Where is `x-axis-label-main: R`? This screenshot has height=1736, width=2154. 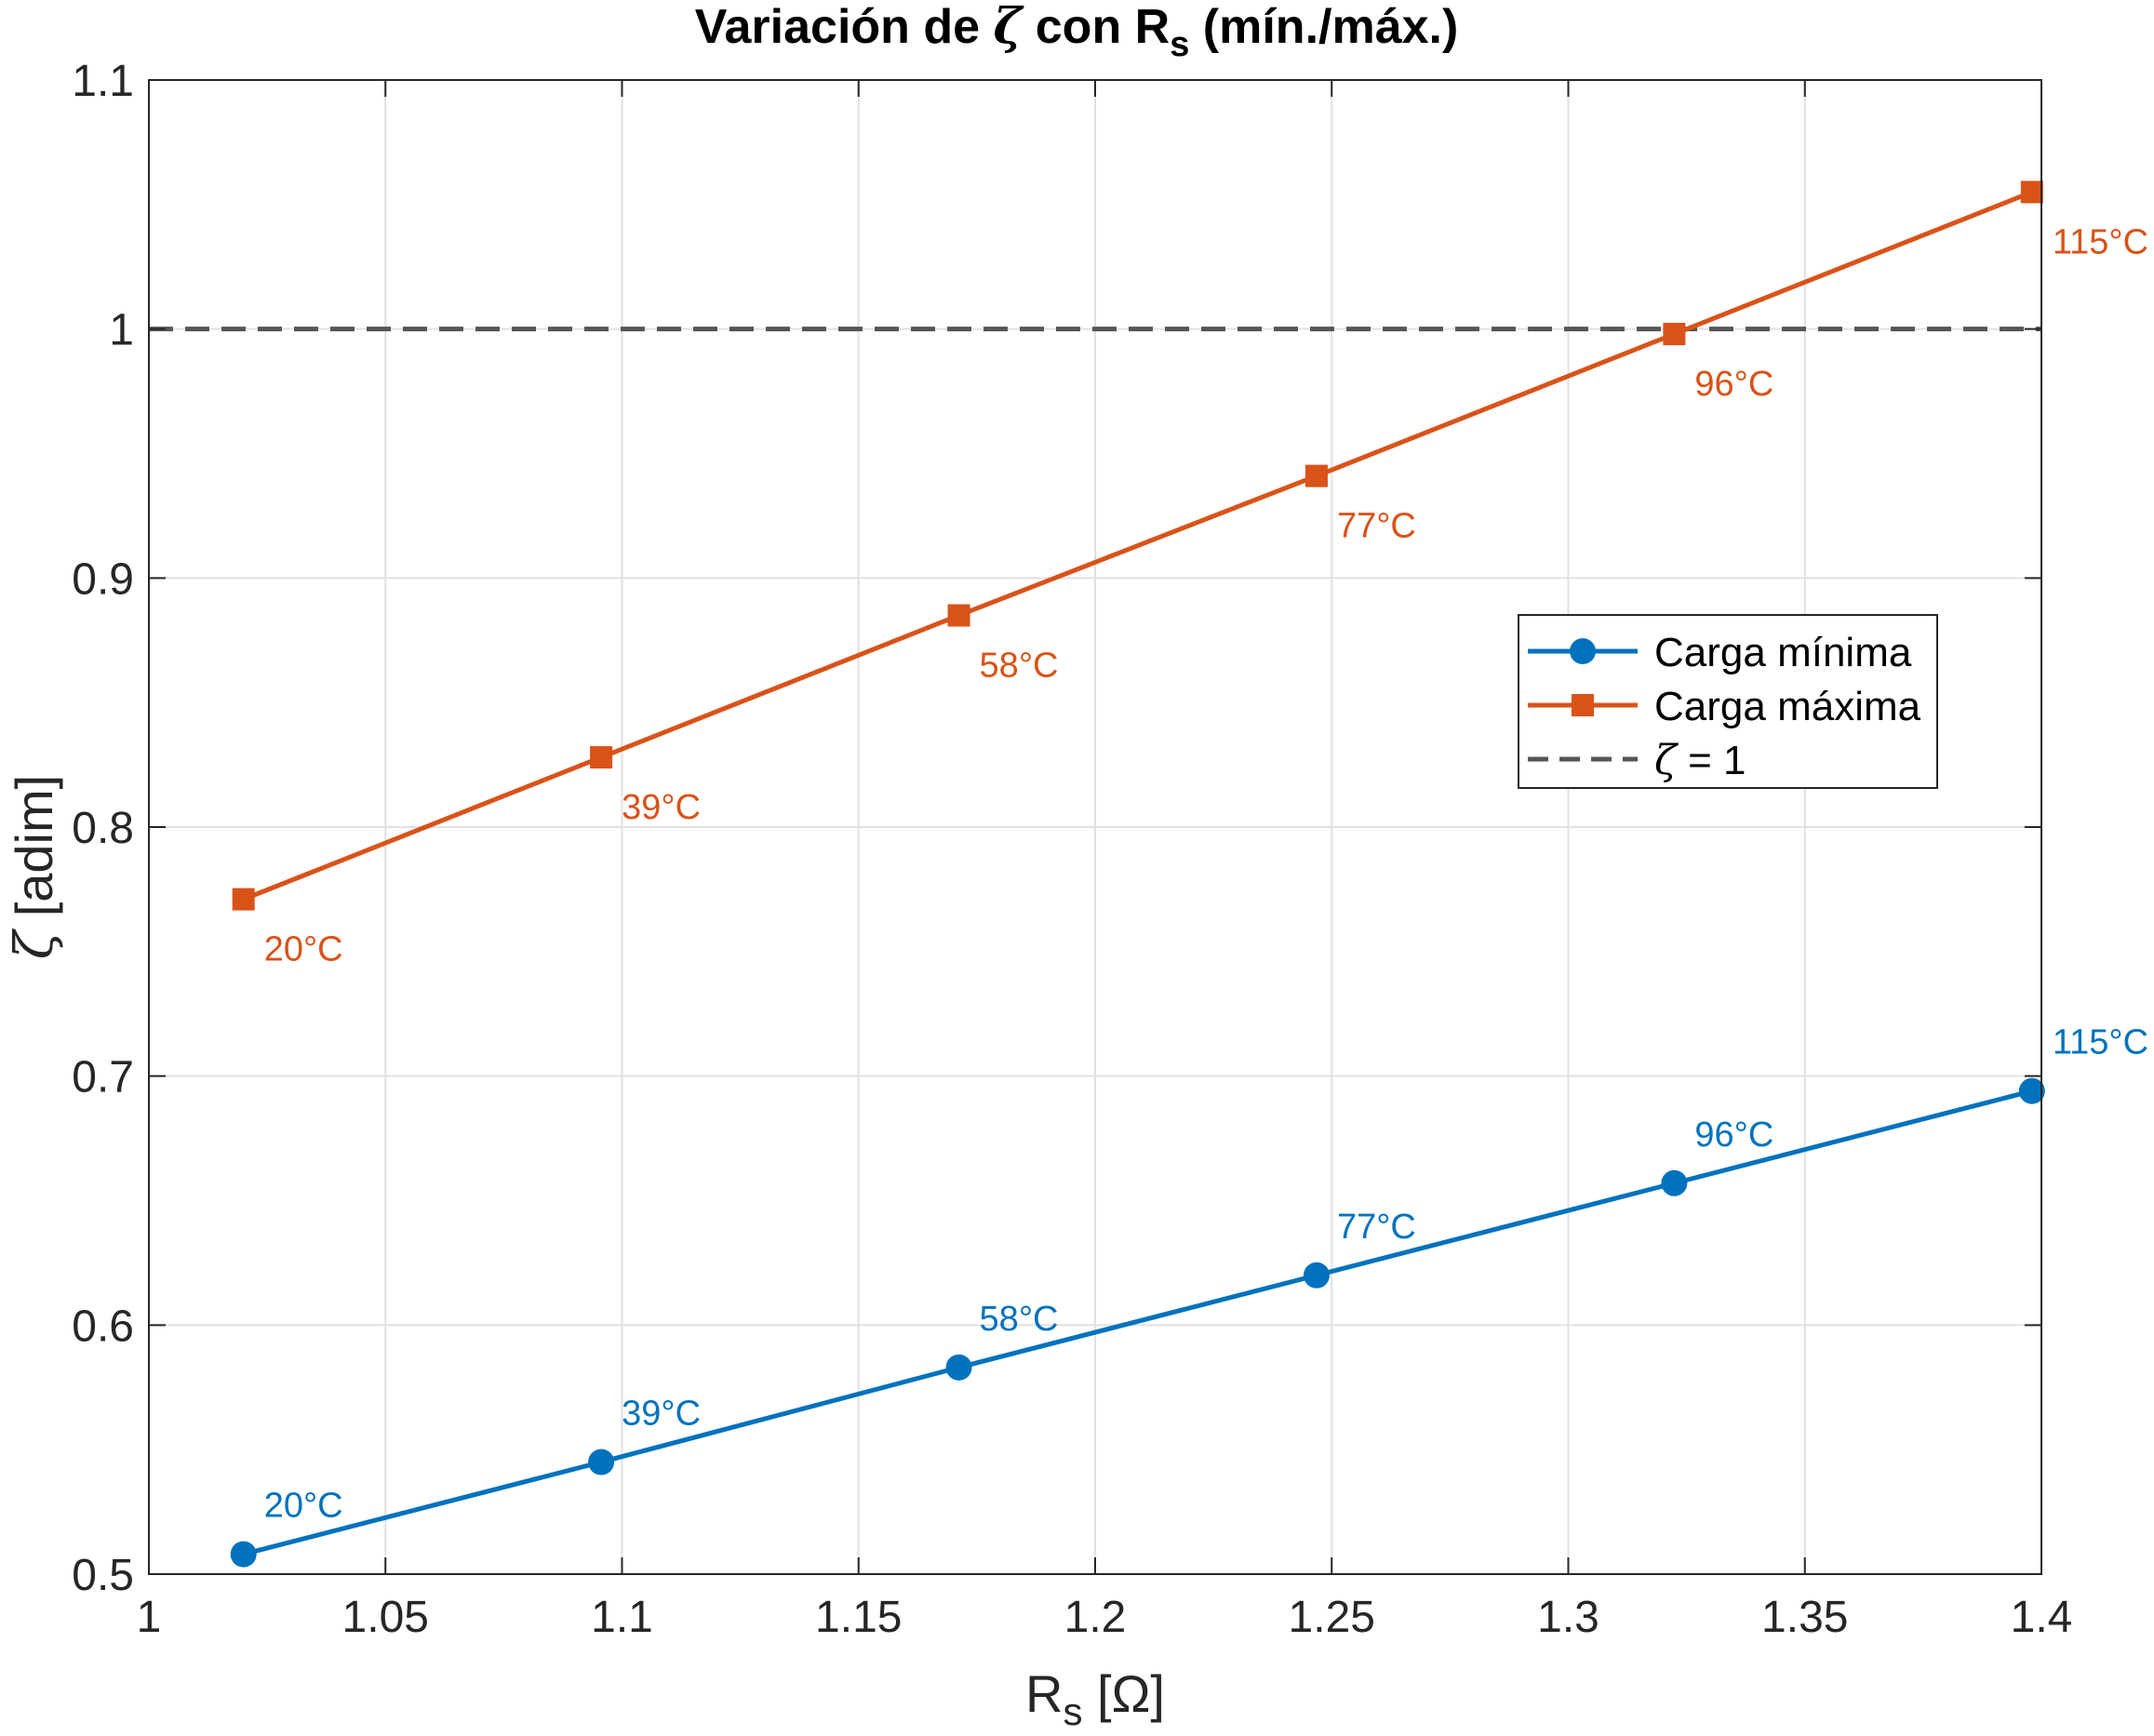 x-axis-label-main: R is located at coordinates (1044, 1694).